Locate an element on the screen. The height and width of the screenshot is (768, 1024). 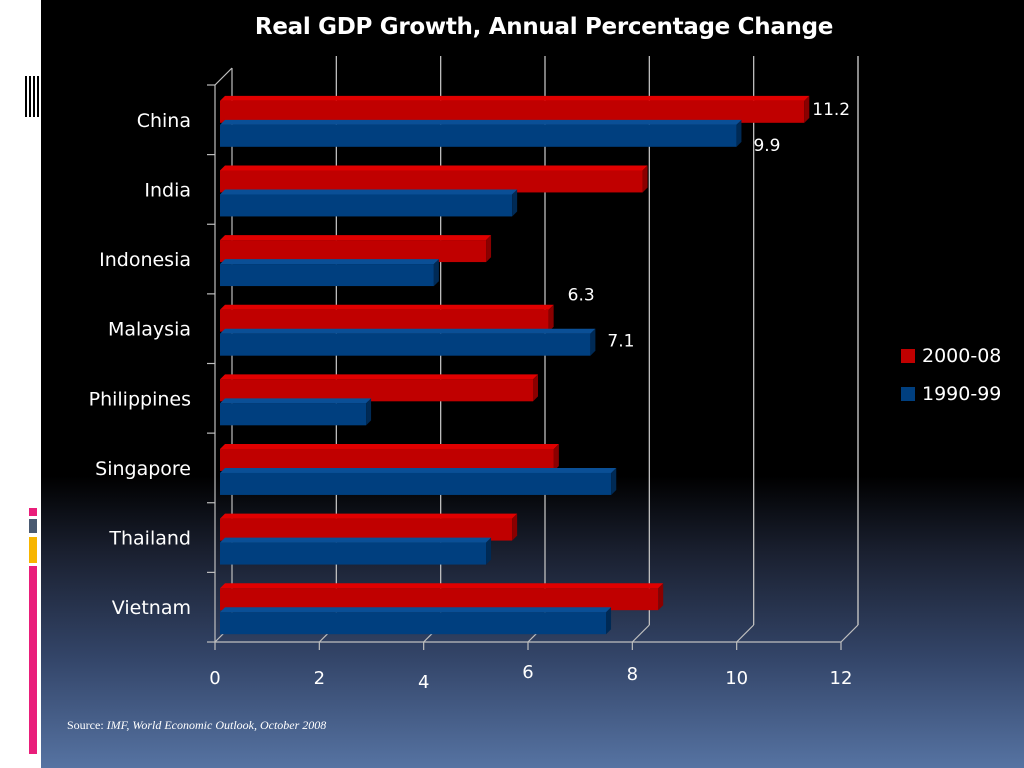
legend-label: 2000-08 is located at coordinates (961, 356).